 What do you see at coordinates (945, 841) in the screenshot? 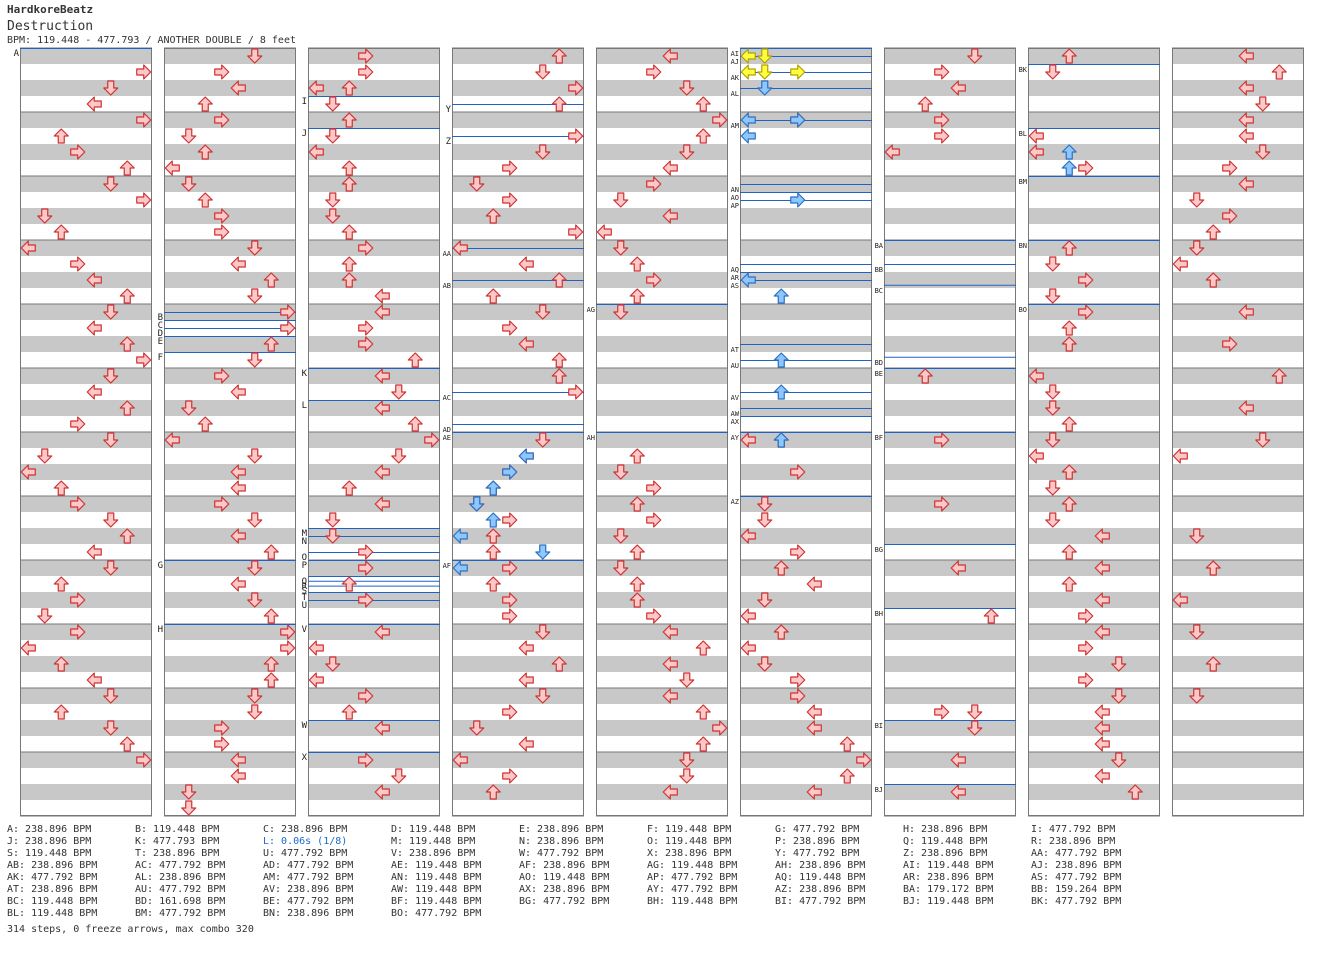
I see `bpm-legend-entry: Q: 119.448 BPM` at bounding box center [945, 841].